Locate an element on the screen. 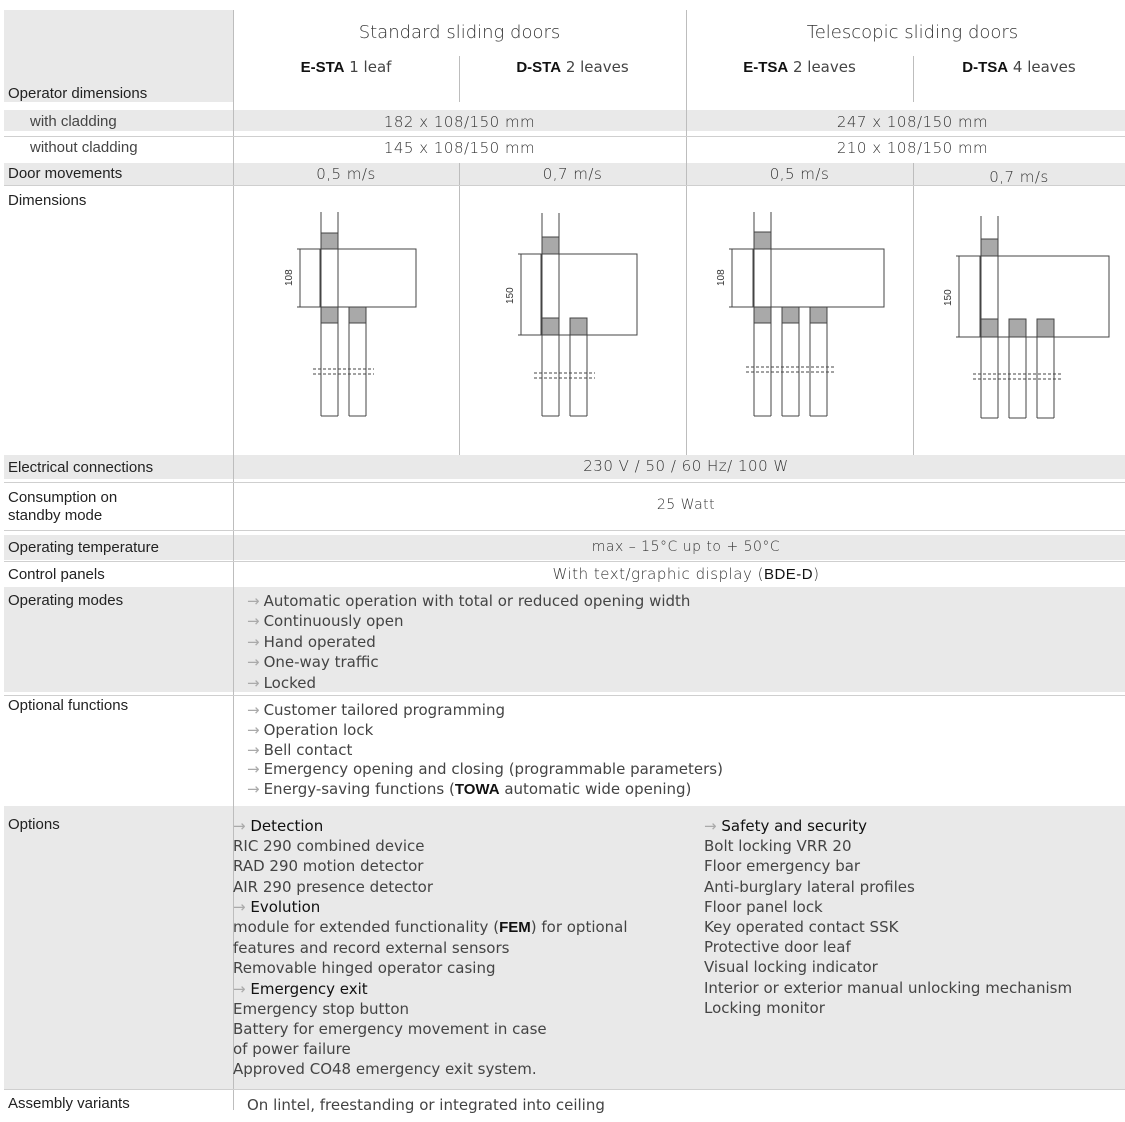 This screenshot has height=1122, width=1125. without-cladding-standard: 145 x 108/150 mm is located at coordinates (459, 148).